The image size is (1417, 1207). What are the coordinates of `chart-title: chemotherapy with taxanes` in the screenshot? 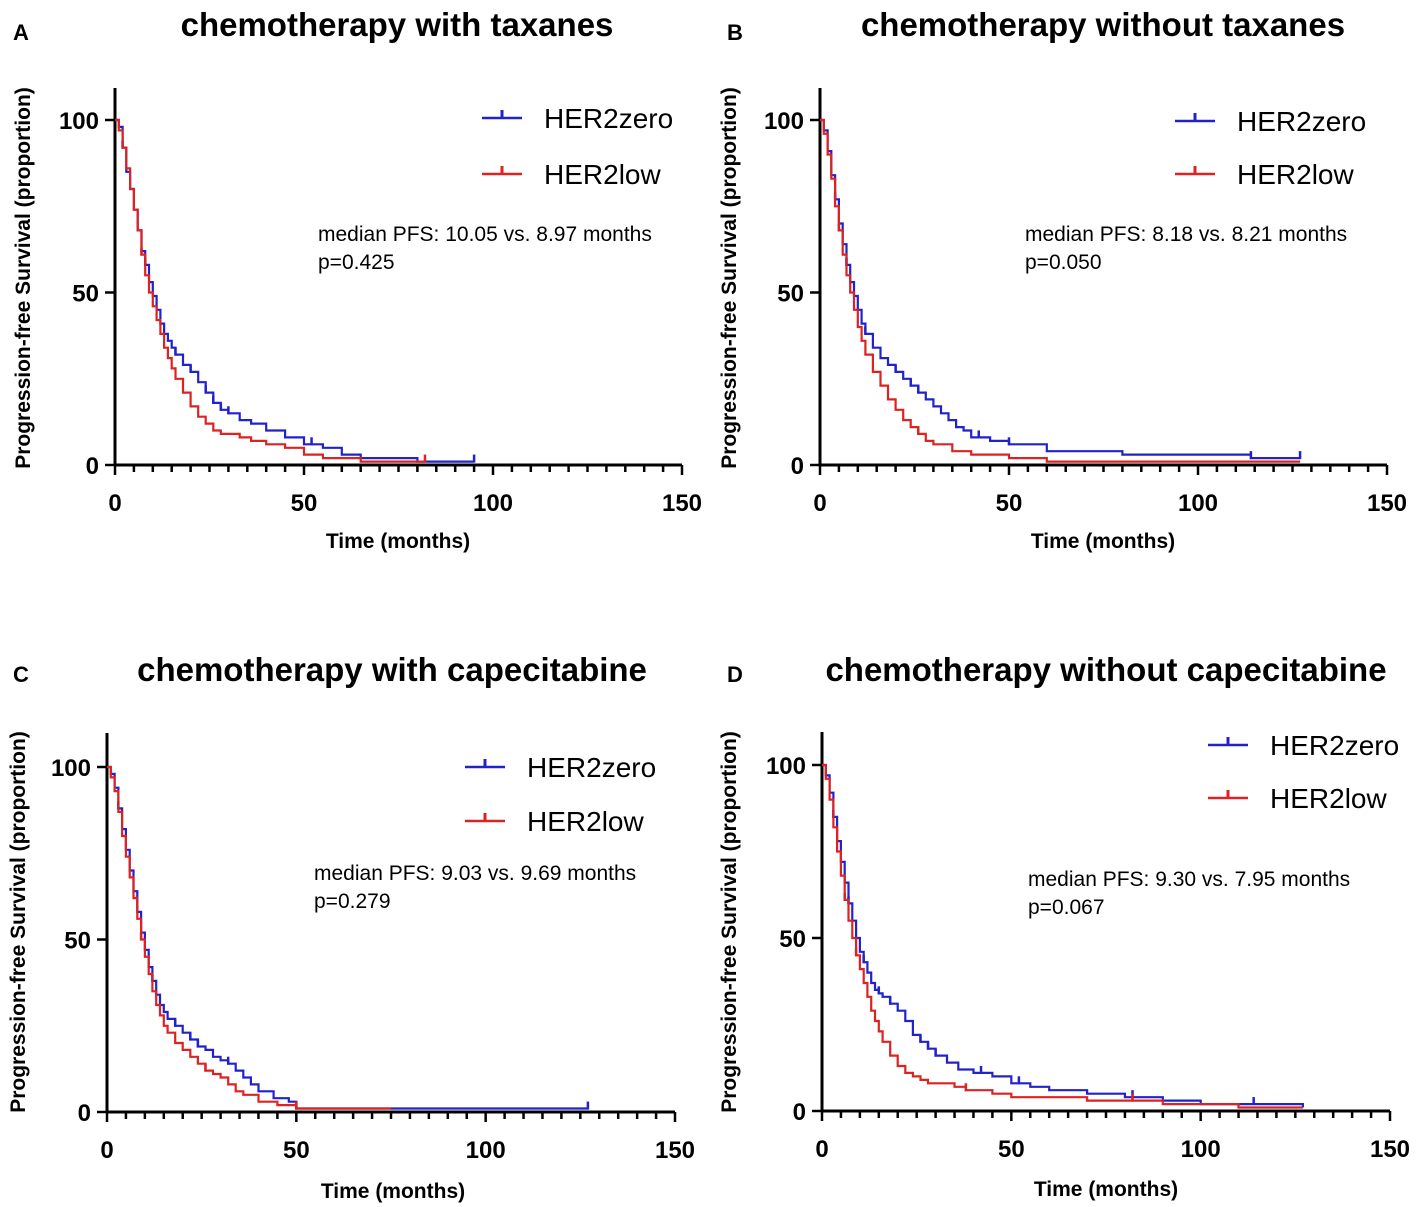 It's located at (397, 24).